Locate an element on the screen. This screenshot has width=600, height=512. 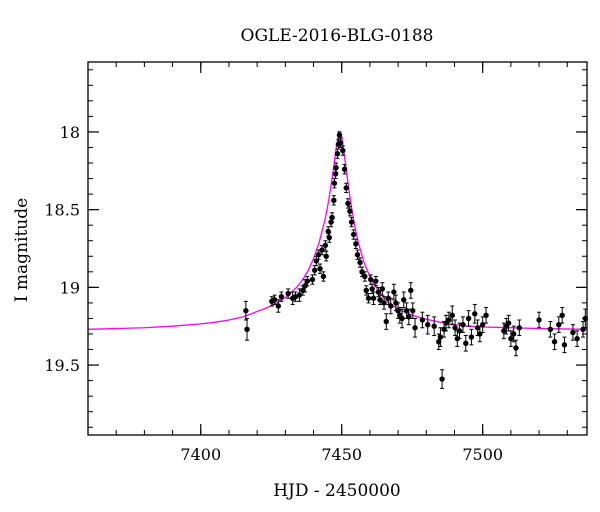
y-tick-label: 18.5 is located at coordinates (62, 210).